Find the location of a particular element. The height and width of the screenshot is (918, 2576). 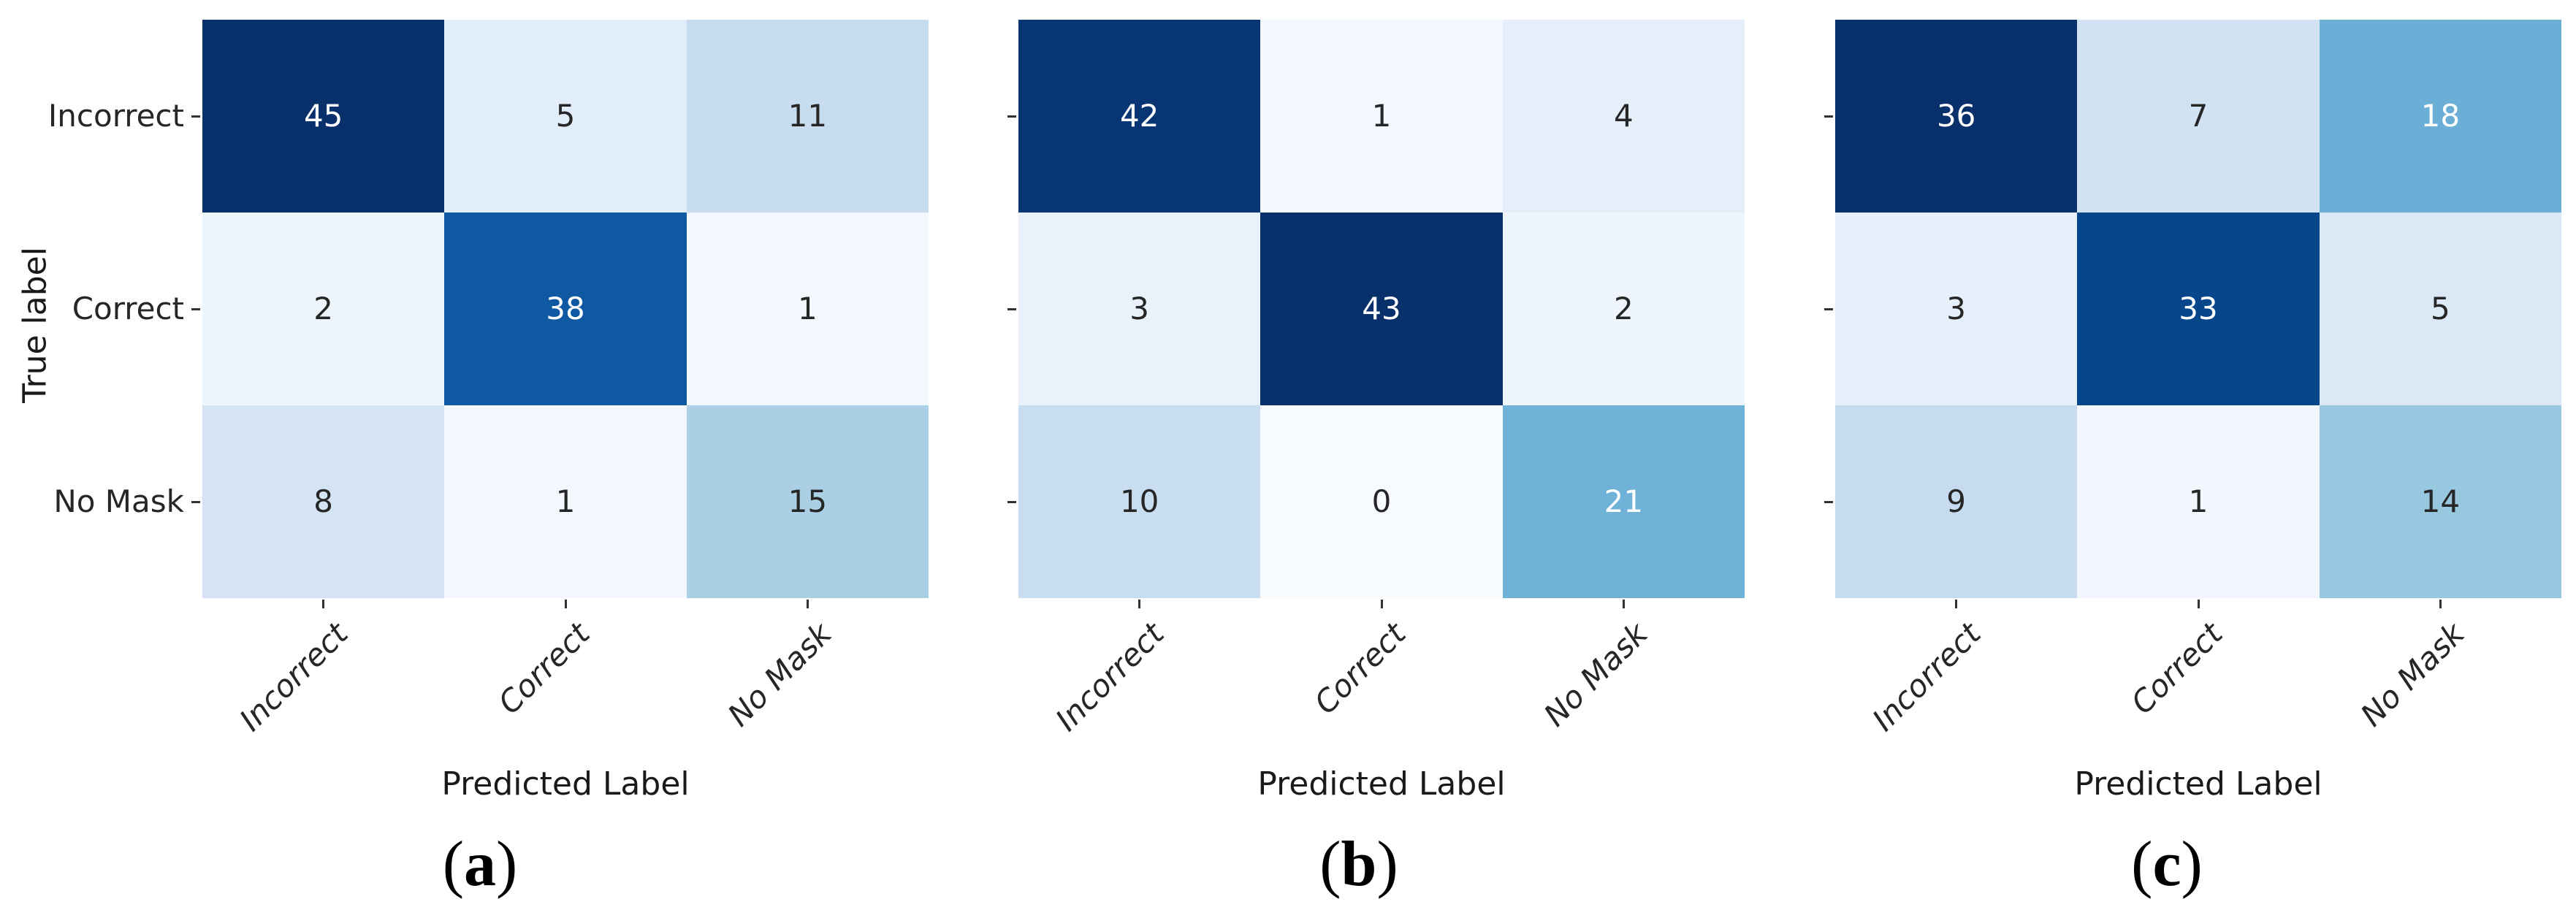

heatmap-cell-c-r1c1: 33 is located at coordinates (2199, 309).